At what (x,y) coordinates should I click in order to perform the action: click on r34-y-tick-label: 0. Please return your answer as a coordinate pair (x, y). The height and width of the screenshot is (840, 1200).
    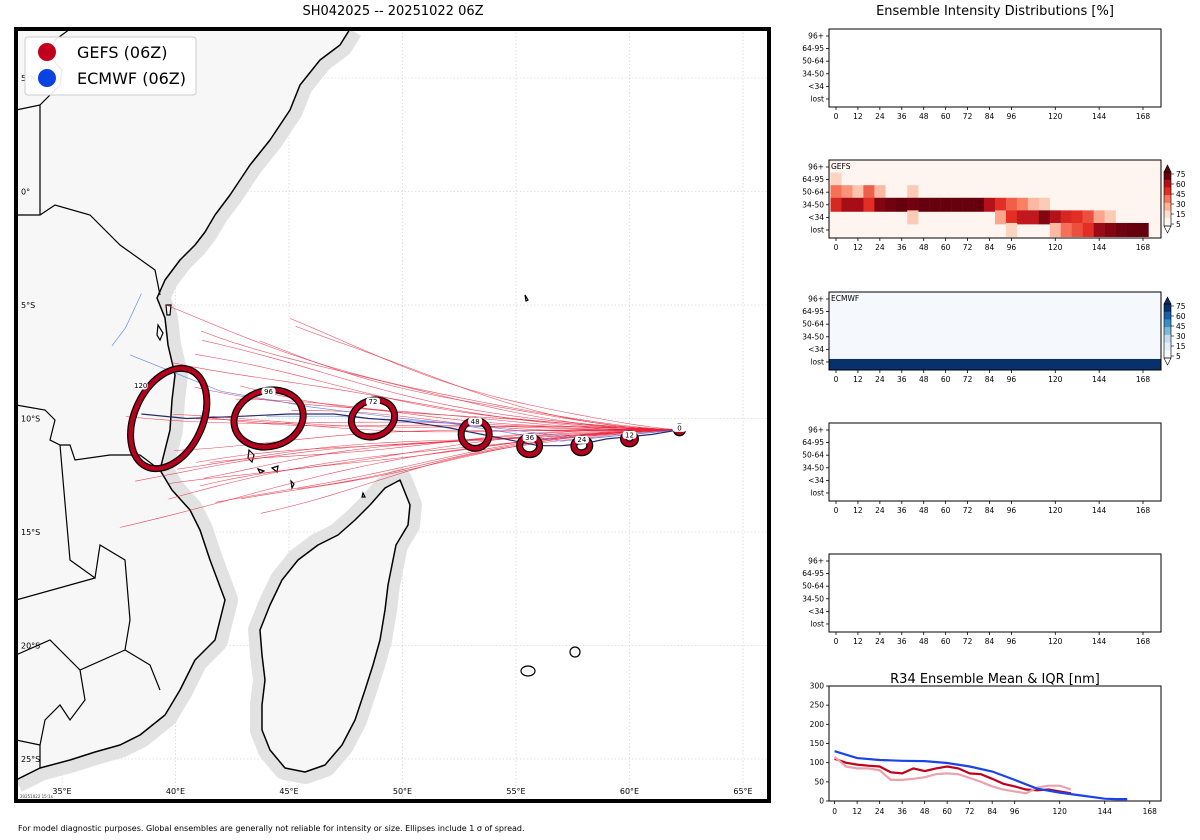
    Looking at the image, I should click on (821, 801).